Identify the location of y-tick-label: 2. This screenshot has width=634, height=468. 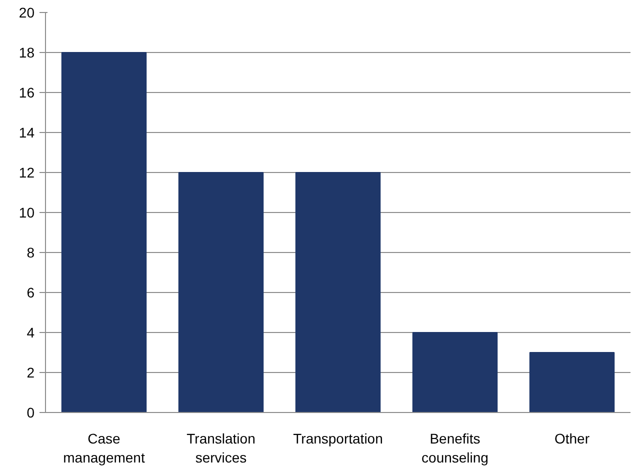
(30, 372).